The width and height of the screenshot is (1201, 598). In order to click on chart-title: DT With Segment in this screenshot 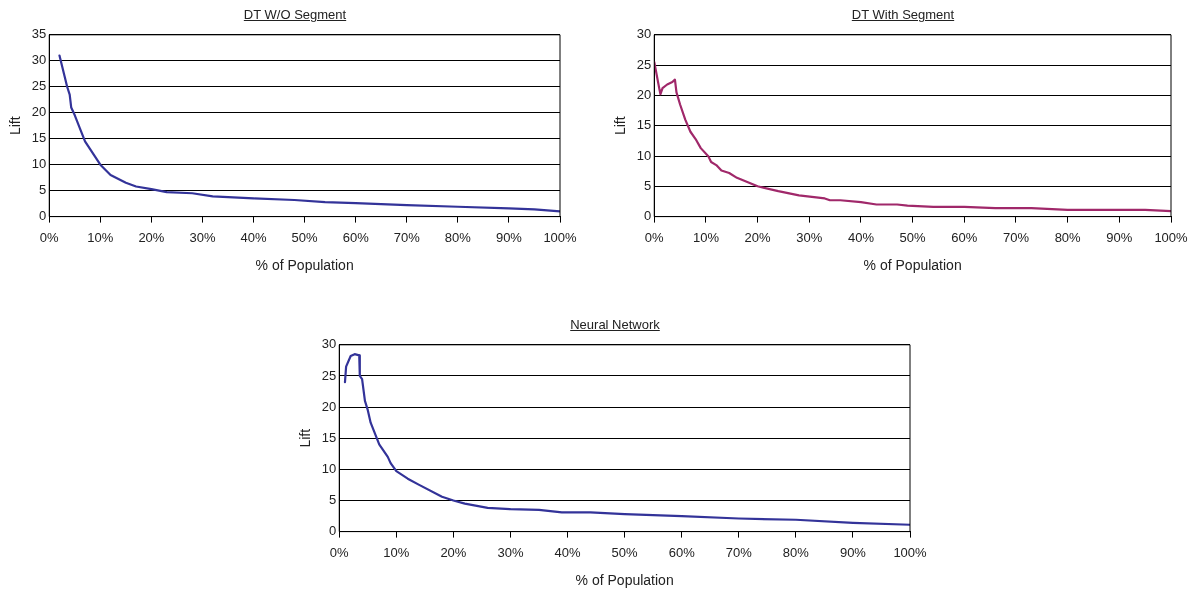, I will do `click(903, 15)`.